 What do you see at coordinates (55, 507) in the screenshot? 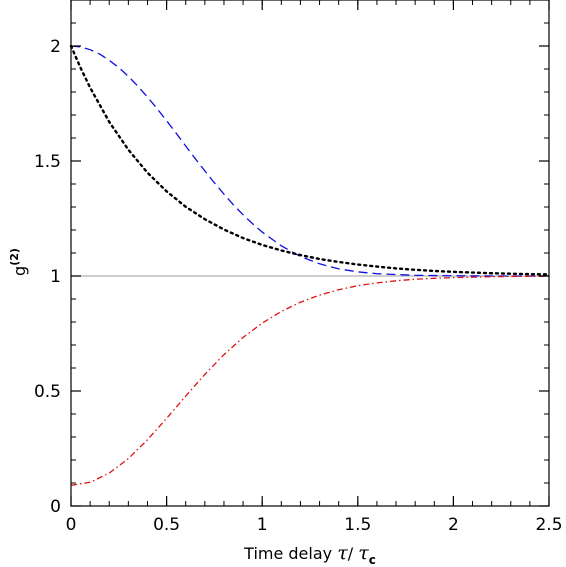
I see `y-tick-label: 0` at bounding box center [55, 507].